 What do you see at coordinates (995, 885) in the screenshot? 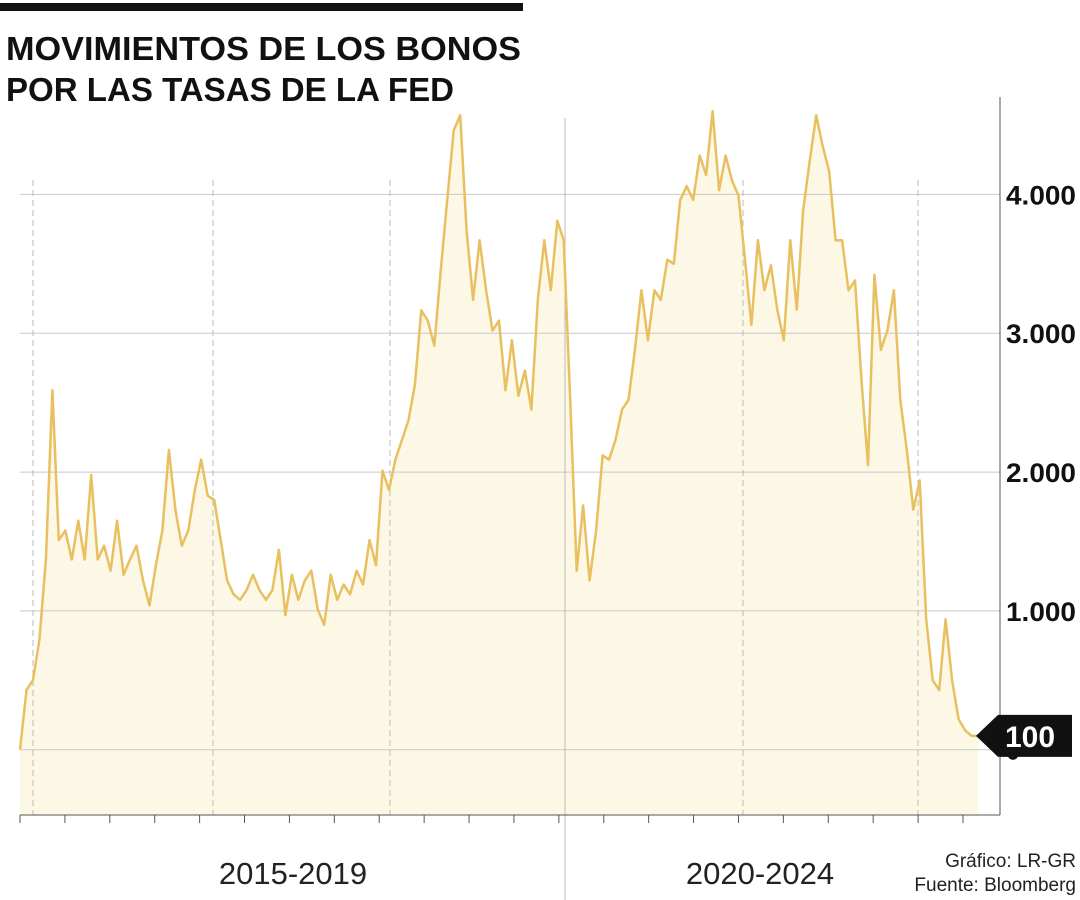
I see `credit: Fuente: Bloomberg` at bounding box center [995, 885].